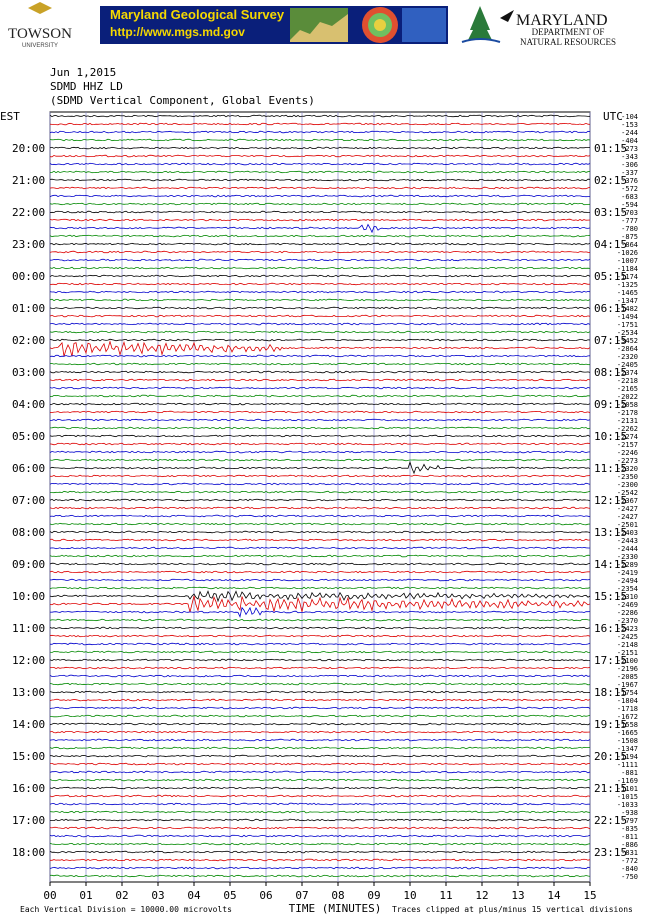 The width and height of the screenshot is (670, 924). I want to click on trace-offset: -343, so click(629, 157).